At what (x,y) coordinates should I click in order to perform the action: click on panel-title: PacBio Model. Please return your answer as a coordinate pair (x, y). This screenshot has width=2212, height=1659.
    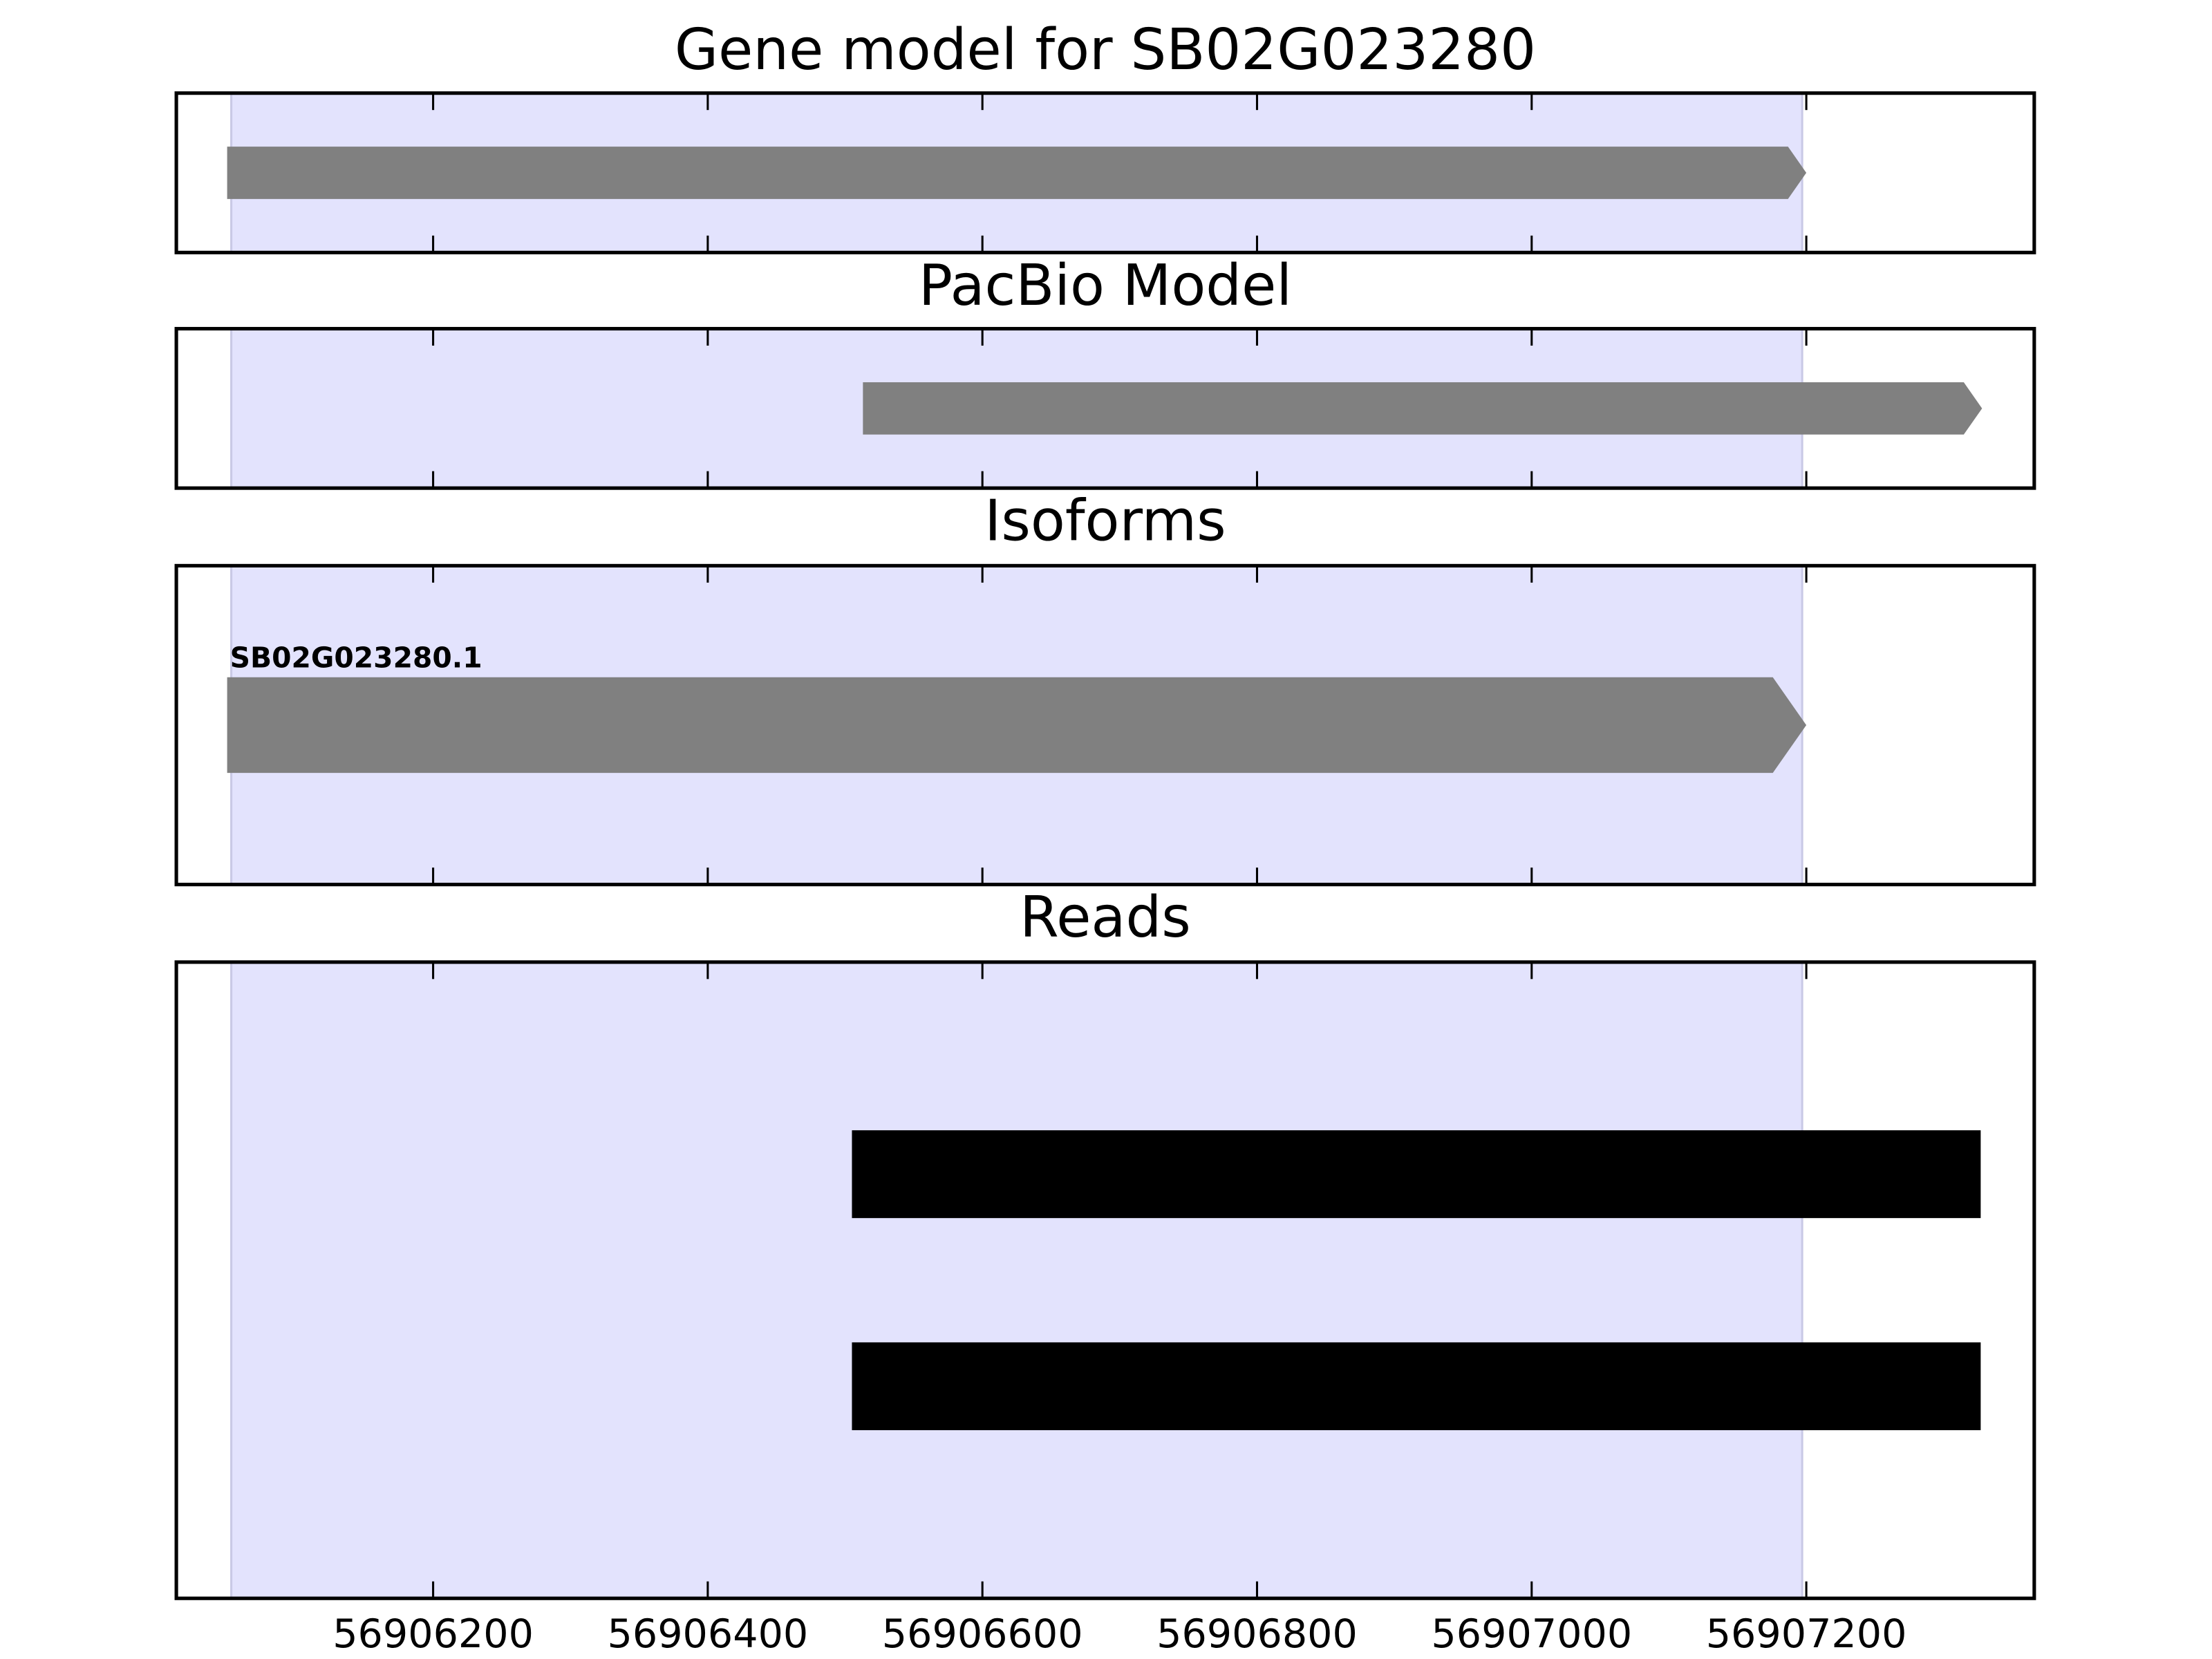
    Looking at the image, I should click on (1105, 286).